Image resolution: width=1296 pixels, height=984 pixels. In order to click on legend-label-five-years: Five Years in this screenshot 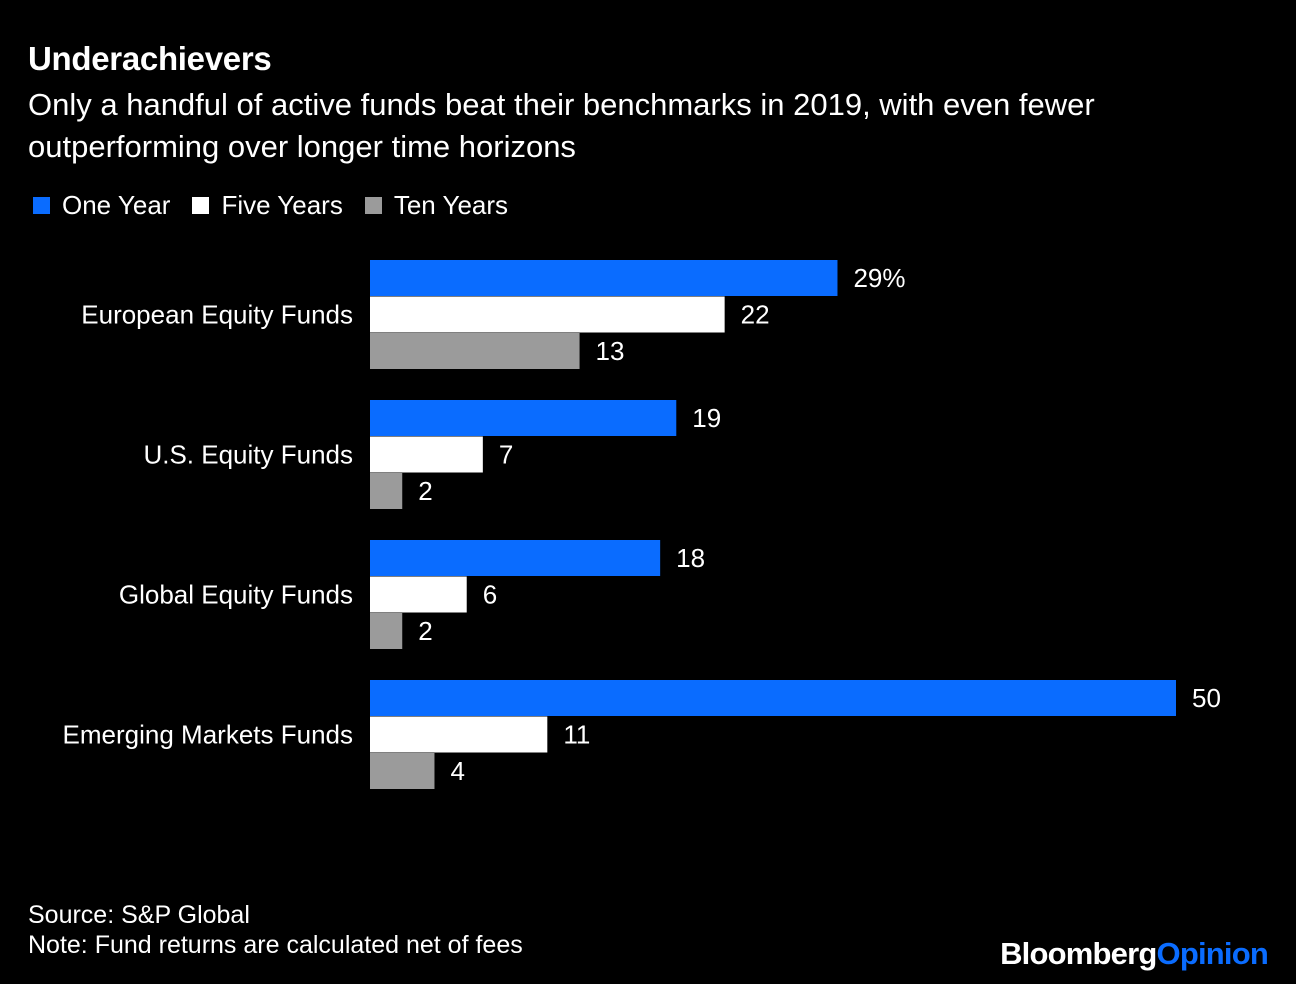, I will do `click(282, 205)`.